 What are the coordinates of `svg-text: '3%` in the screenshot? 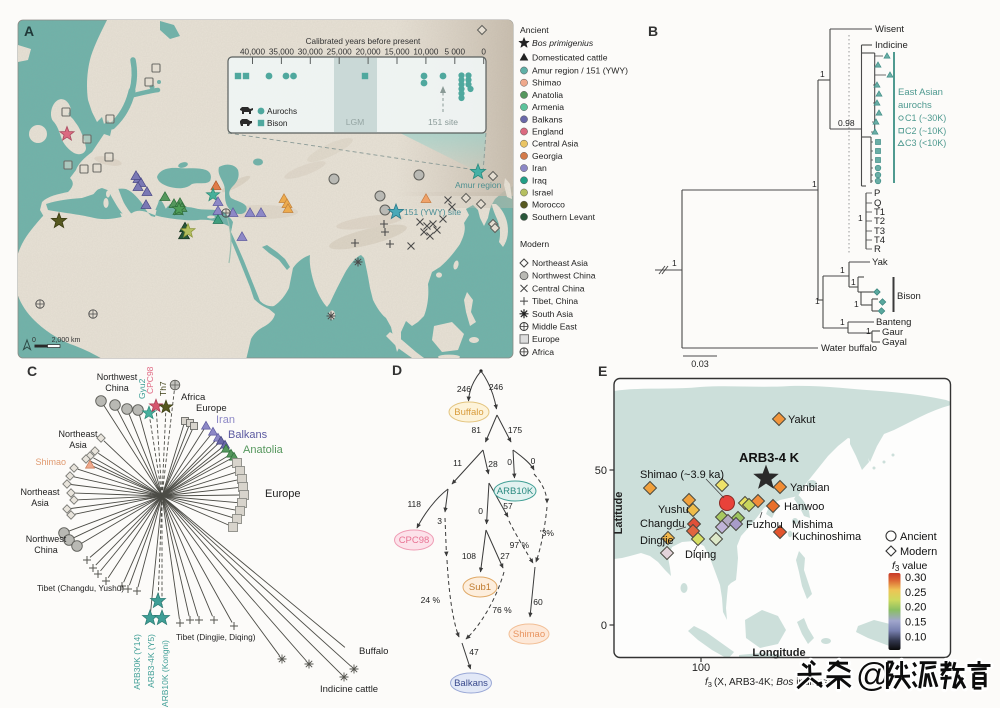 It's located at (547, 533).